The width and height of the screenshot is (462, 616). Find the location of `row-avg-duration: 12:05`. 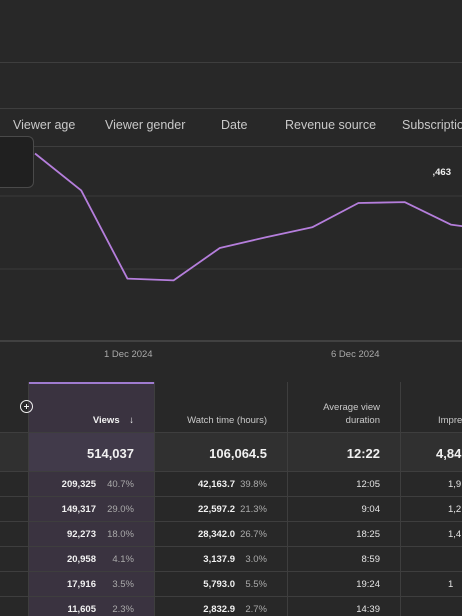

row-avg-duration: 12:05 is located at coordinates (368, 484).